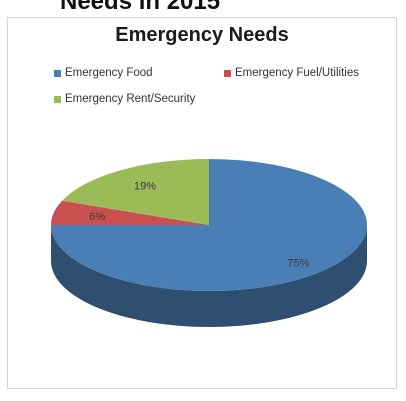 This screenshot has height=401, width=406. What do you see at coordinates (297, 73) in the screenshot?
I see `legend-label-fuel: Emergency Fuel/Utilities` at bounding box center [297, 73].